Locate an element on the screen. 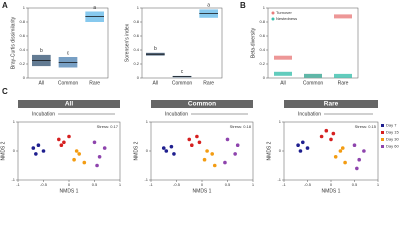 This screenshot has height=240, width=400. legend-label: Nestedness is located at coordinates (286, 18).